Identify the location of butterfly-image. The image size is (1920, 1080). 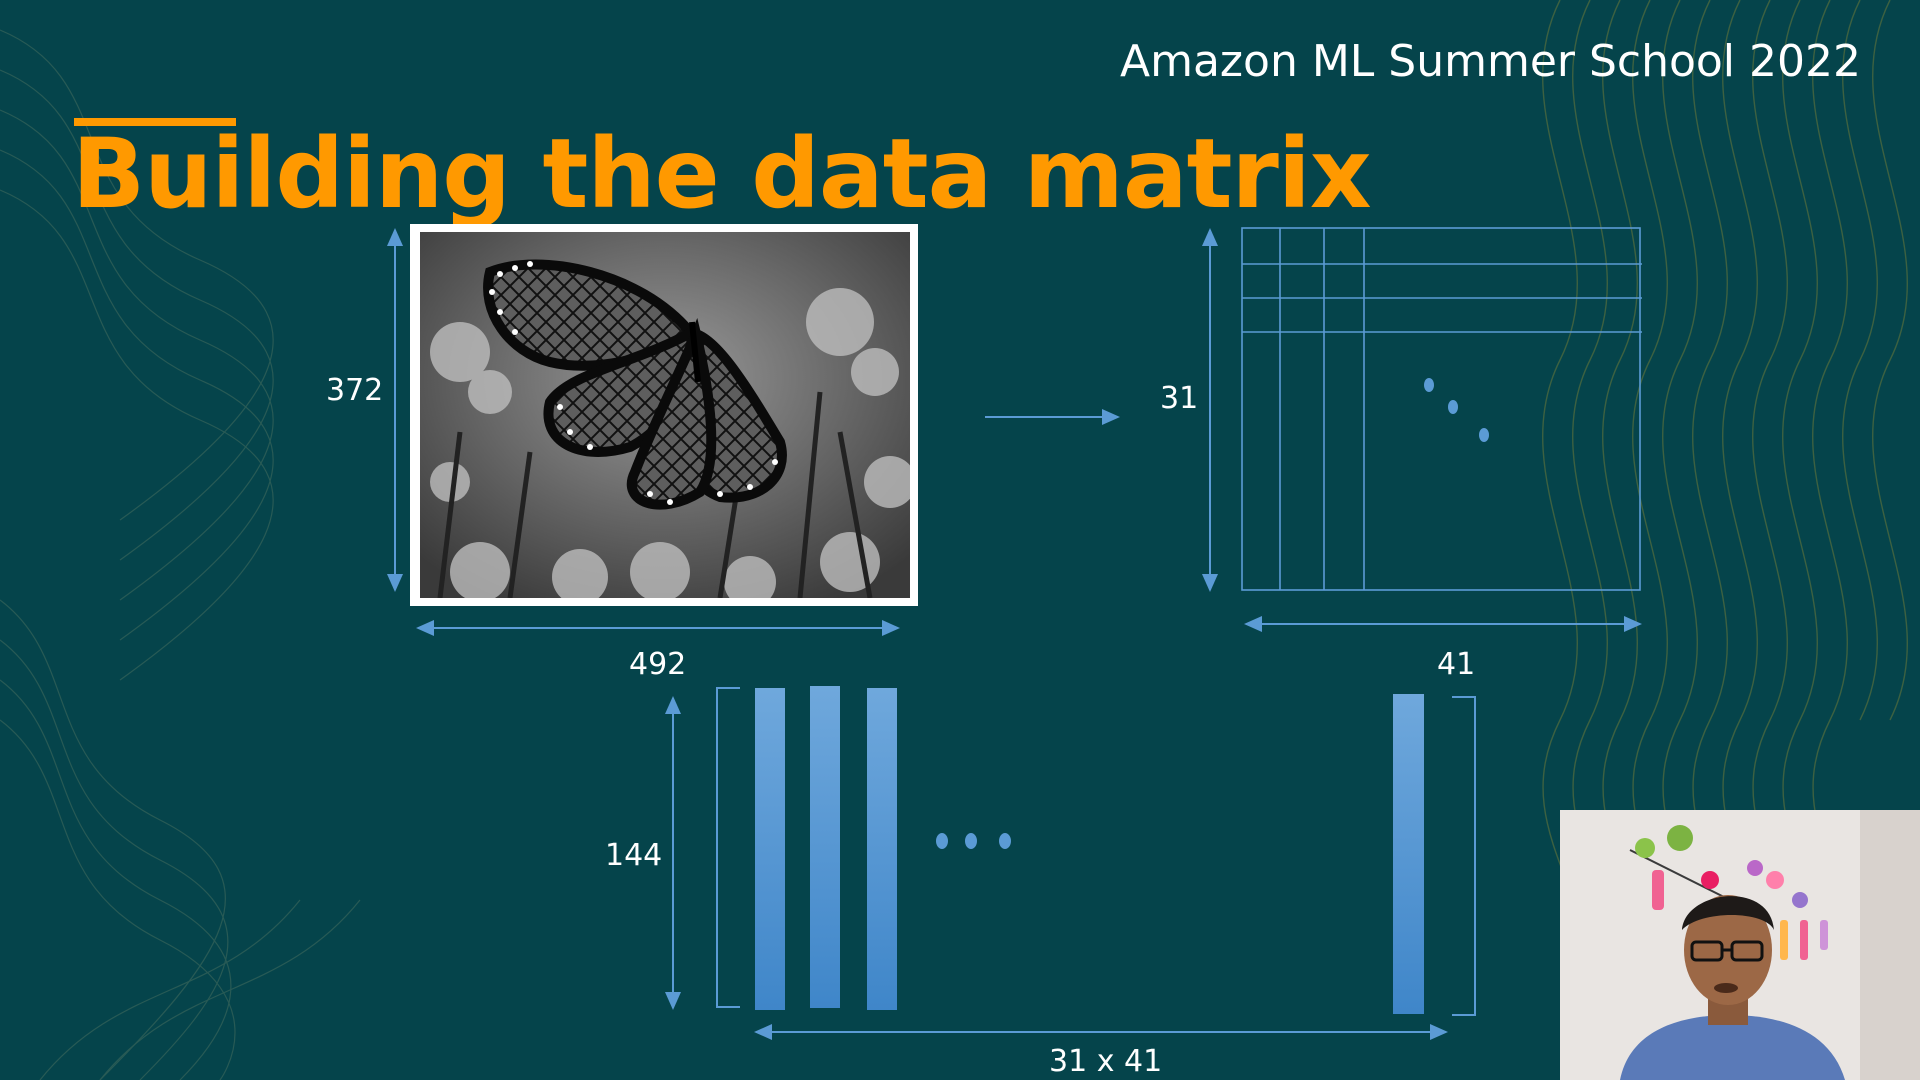
(664, 415).